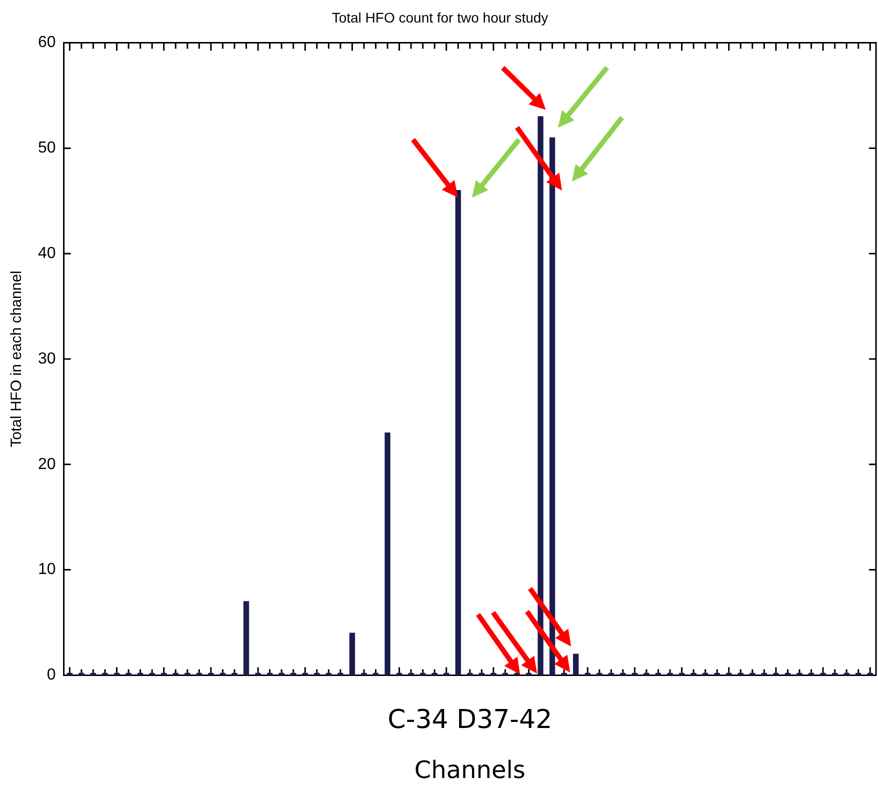 This screenshot has width=878, height=790. Describe the element at coordinates (47, 569) in the screenshot. I see `y-tick-label: 10` at that location.